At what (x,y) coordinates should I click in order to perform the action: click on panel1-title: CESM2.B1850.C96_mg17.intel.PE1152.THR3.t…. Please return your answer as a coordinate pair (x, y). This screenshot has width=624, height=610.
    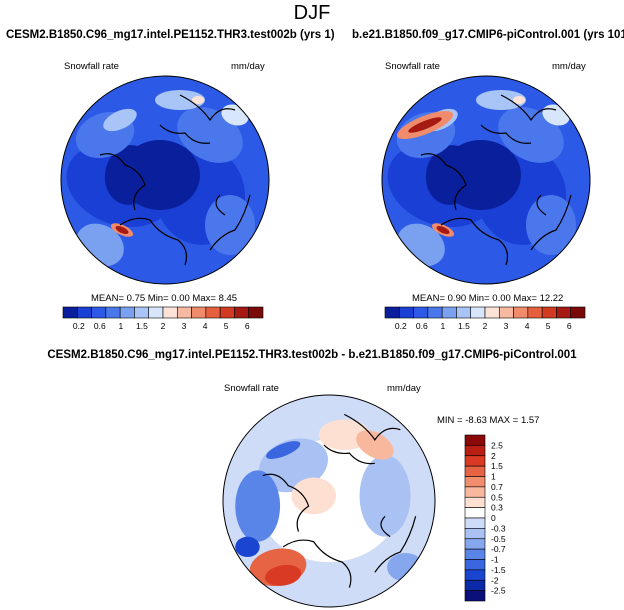
    Looking at the image, I should click on (170, 35).